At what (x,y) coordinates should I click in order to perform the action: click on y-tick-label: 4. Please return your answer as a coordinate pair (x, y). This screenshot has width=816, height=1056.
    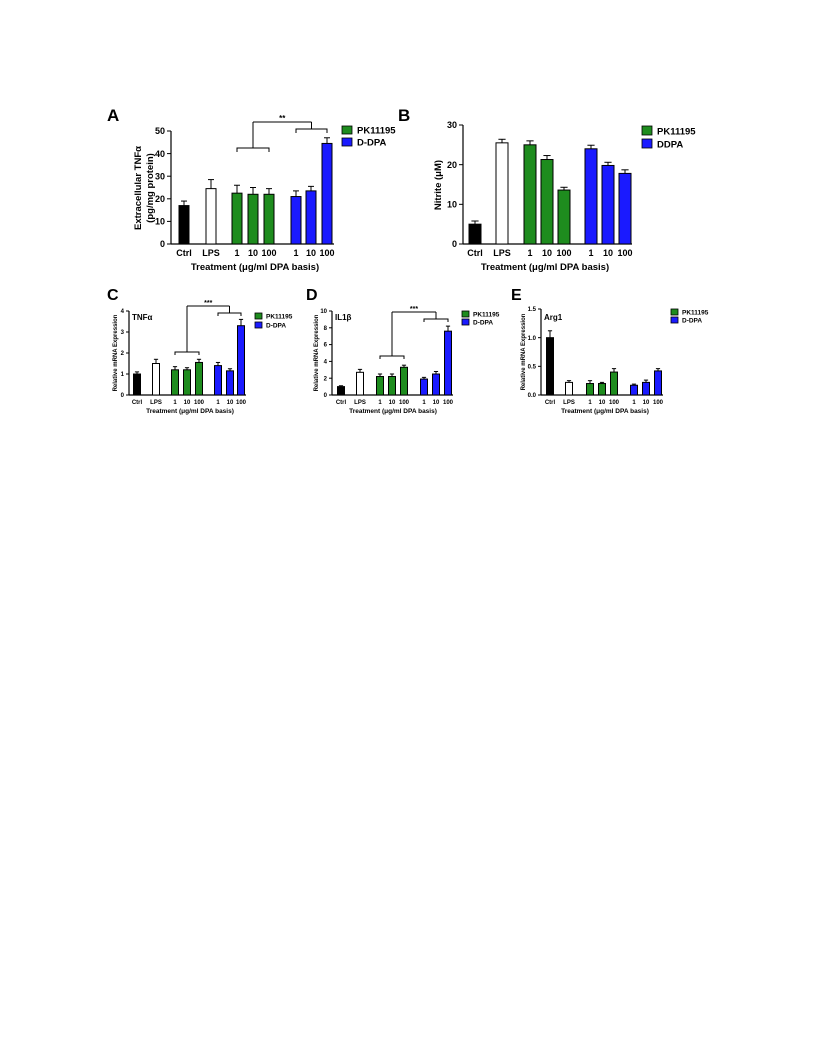
    Looking at the image, I should click on (326, 363).